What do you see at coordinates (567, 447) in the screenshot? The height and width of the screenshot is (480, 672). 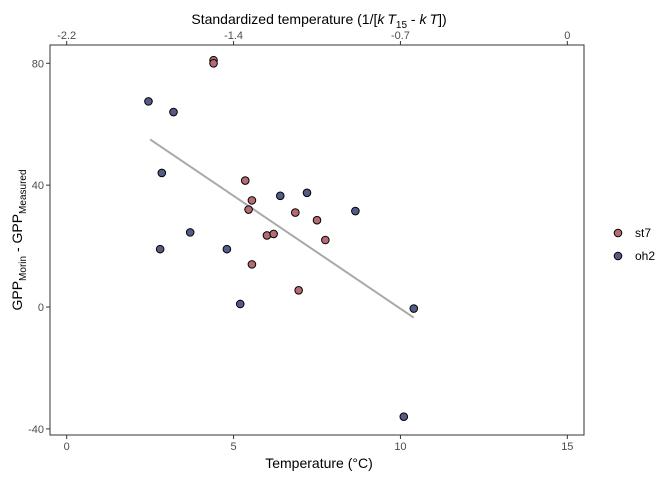 I see `x-tick-label: 15` at bounding box center [567, 447].